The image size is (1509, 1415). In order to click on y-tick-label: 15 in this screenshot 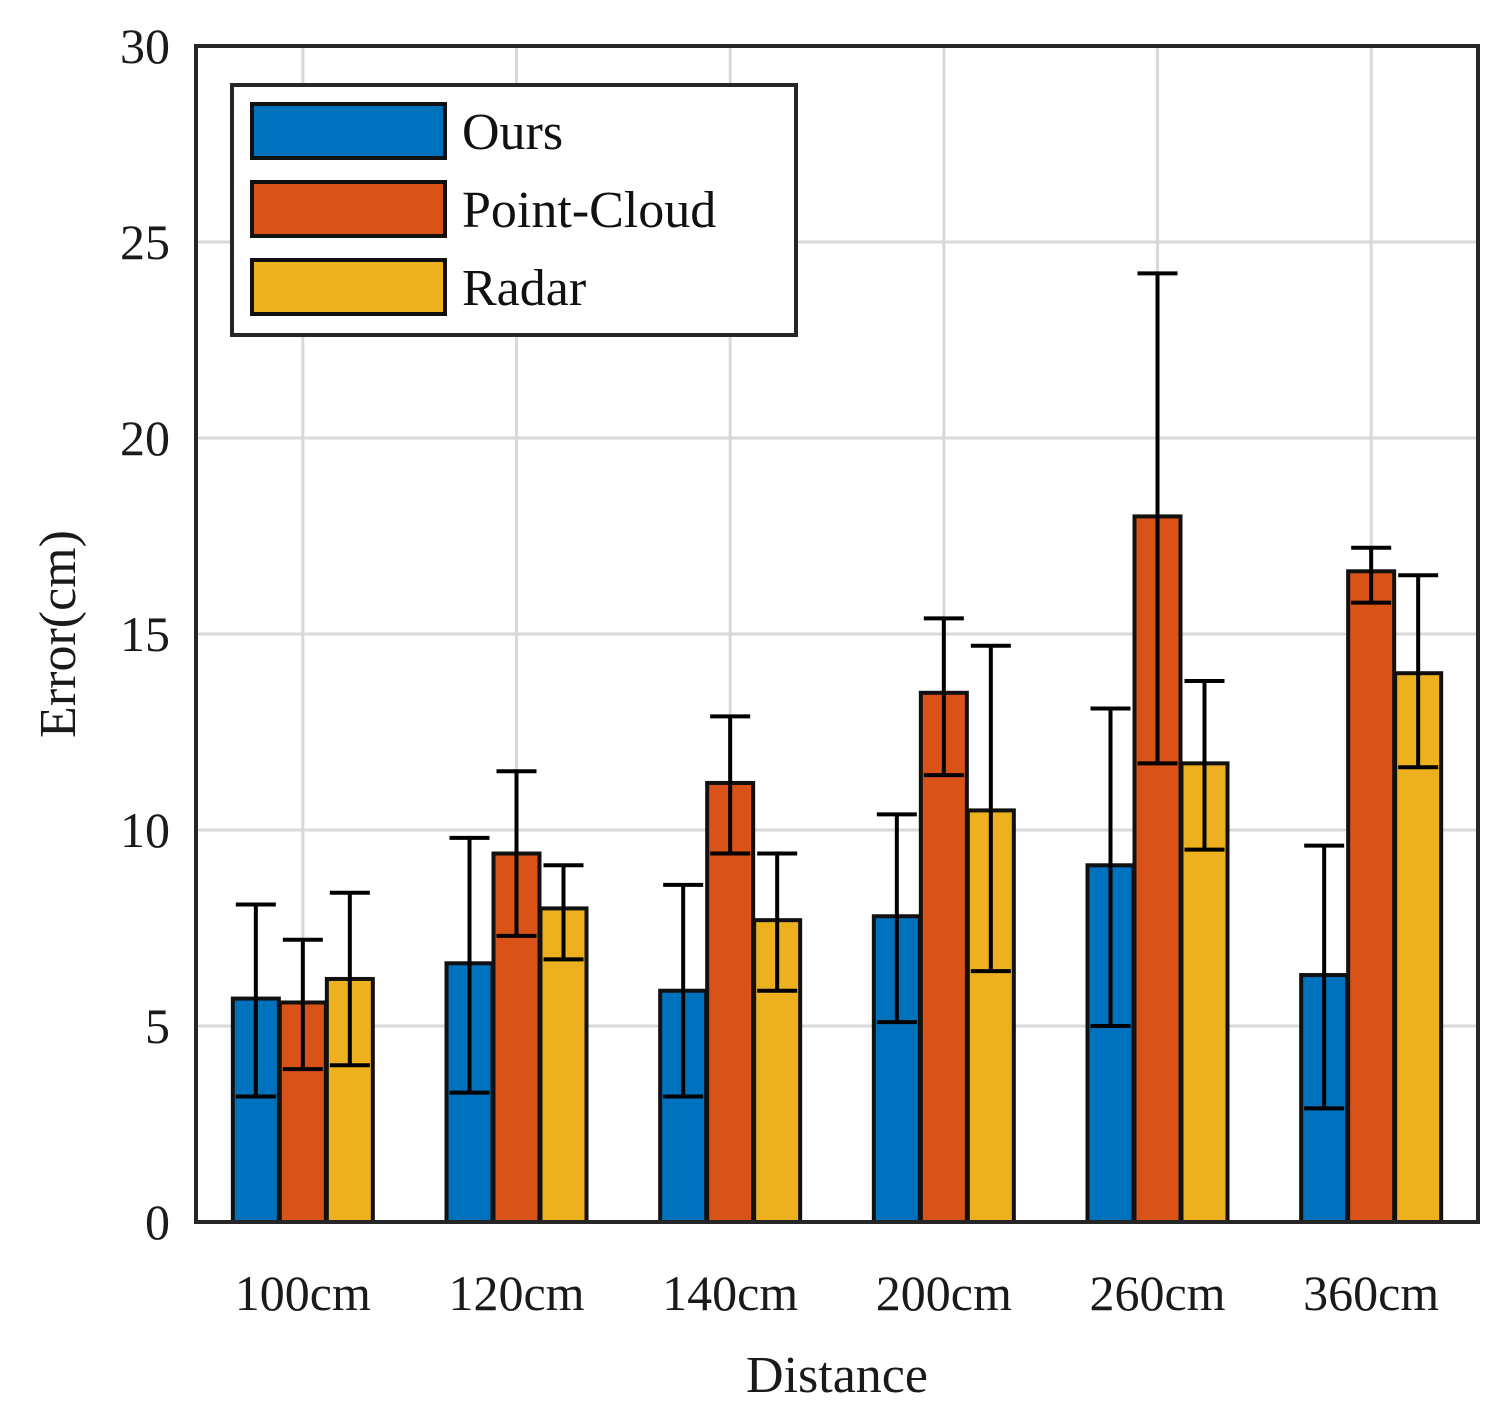, I will do `click(145, 634)`.